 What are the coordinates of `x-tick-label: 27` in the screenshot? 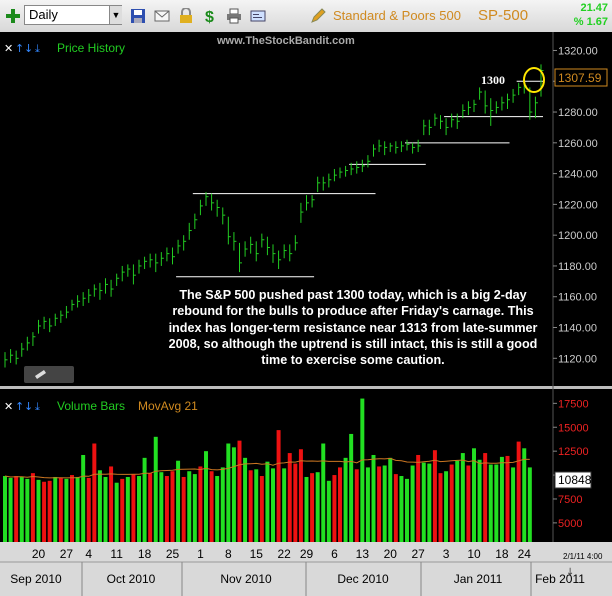 It's located at (418, 554).